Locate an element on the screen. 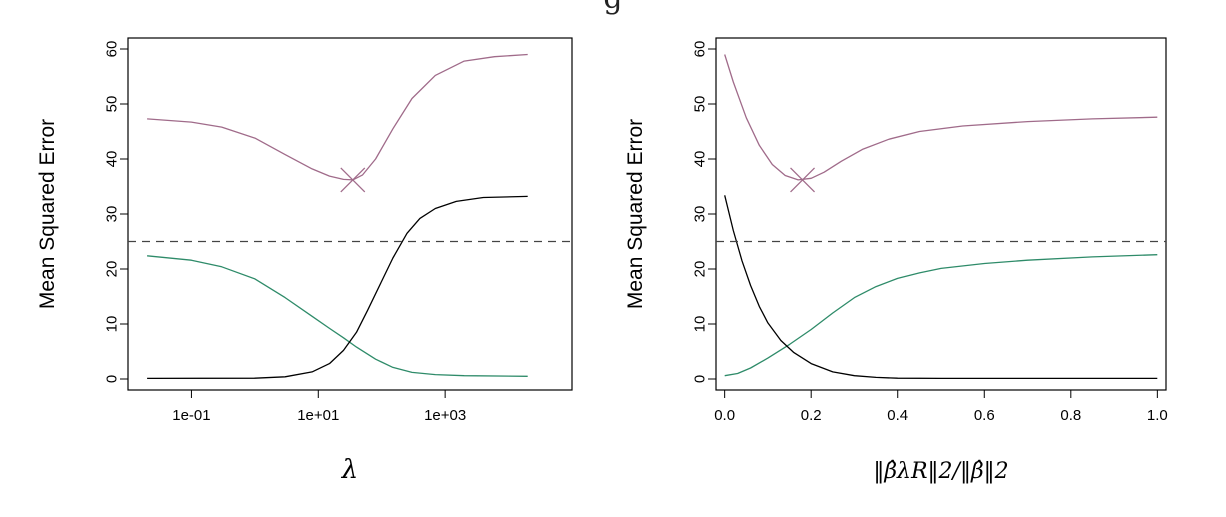 This screenshot has width=1226, height=517. x-tick-label: 1e-01 is located at coordinates (191, 415).